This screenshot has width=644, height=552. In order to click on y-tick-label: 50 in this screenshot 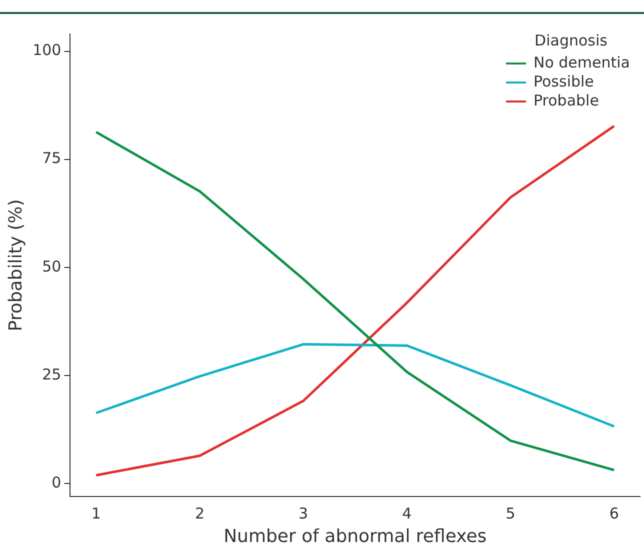, I will do `click(52, 266)`.